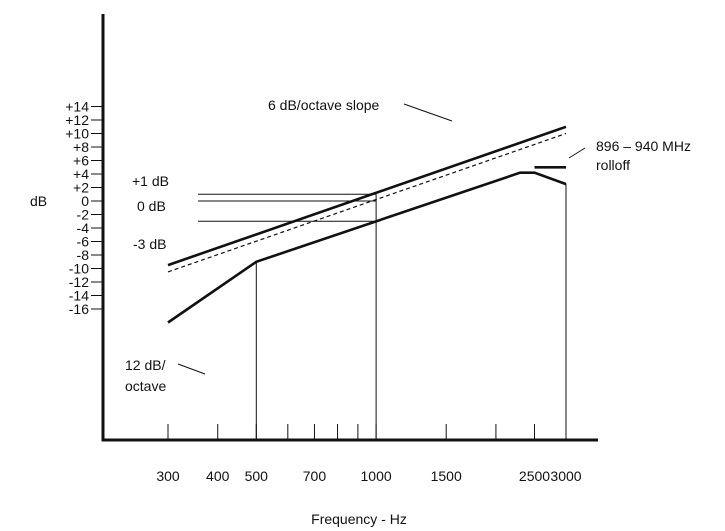  What do you see at coordinates (324, 105) in the screenshot?
I see `annotation-6db-octave-slope: 6 dB/octave slope` at bounding box center [324, 105].